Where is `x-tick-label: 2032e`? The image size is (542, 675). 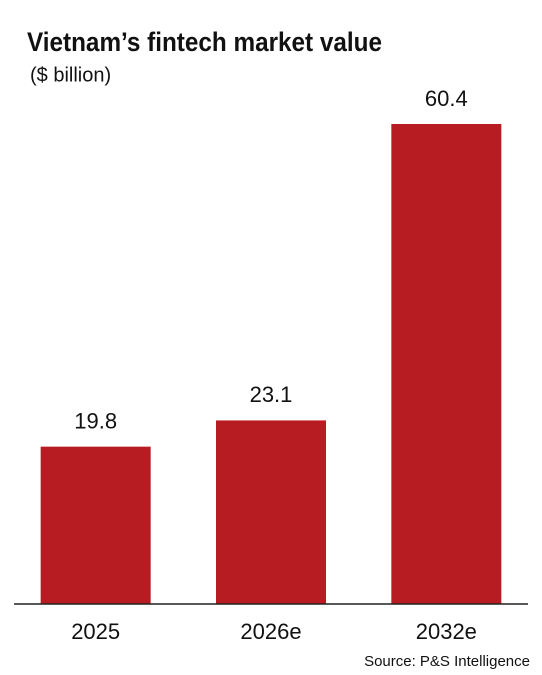
x-tick-label: 2032e is located at coordinates (446, 631).